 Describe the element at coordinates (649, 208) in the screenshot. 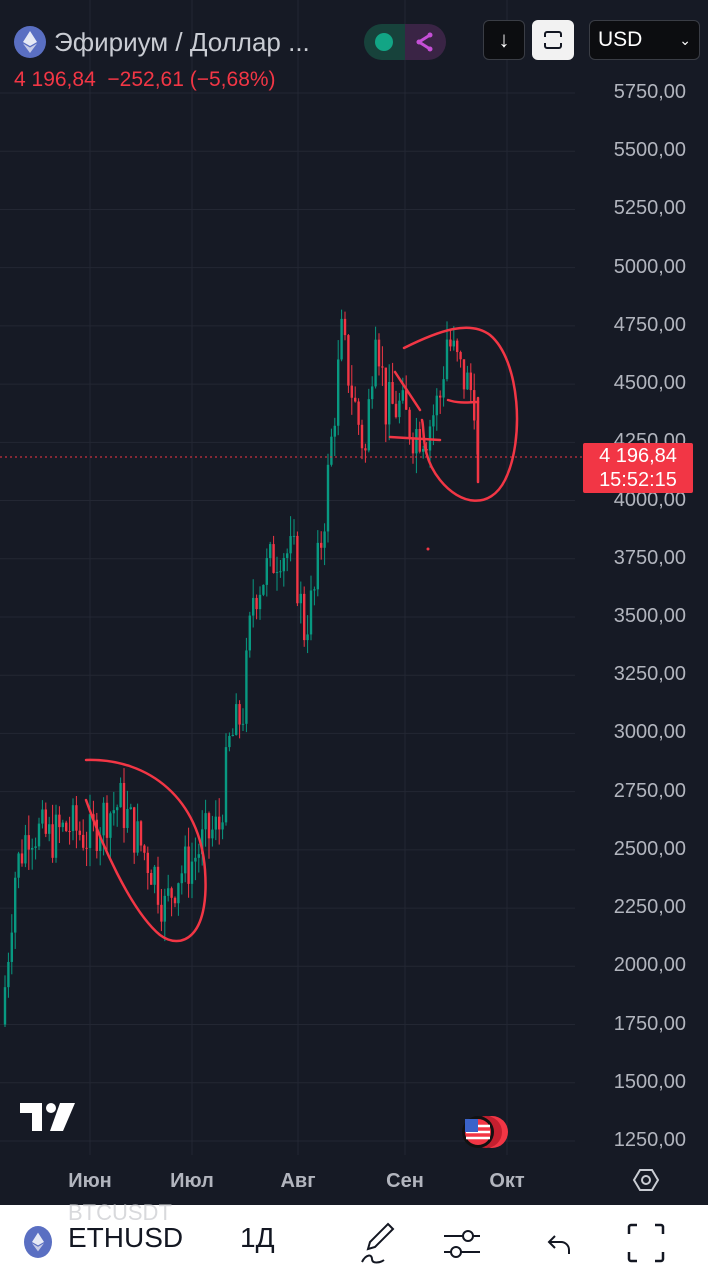

I see `price-tick: 5250,00` at that location.